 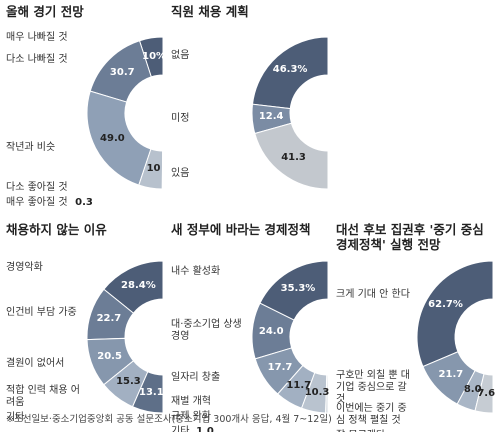 What do you see at coordinates (298, 288) in the screenshot?
I see `value-label: 35.3%` at bounding box center [298, 288].